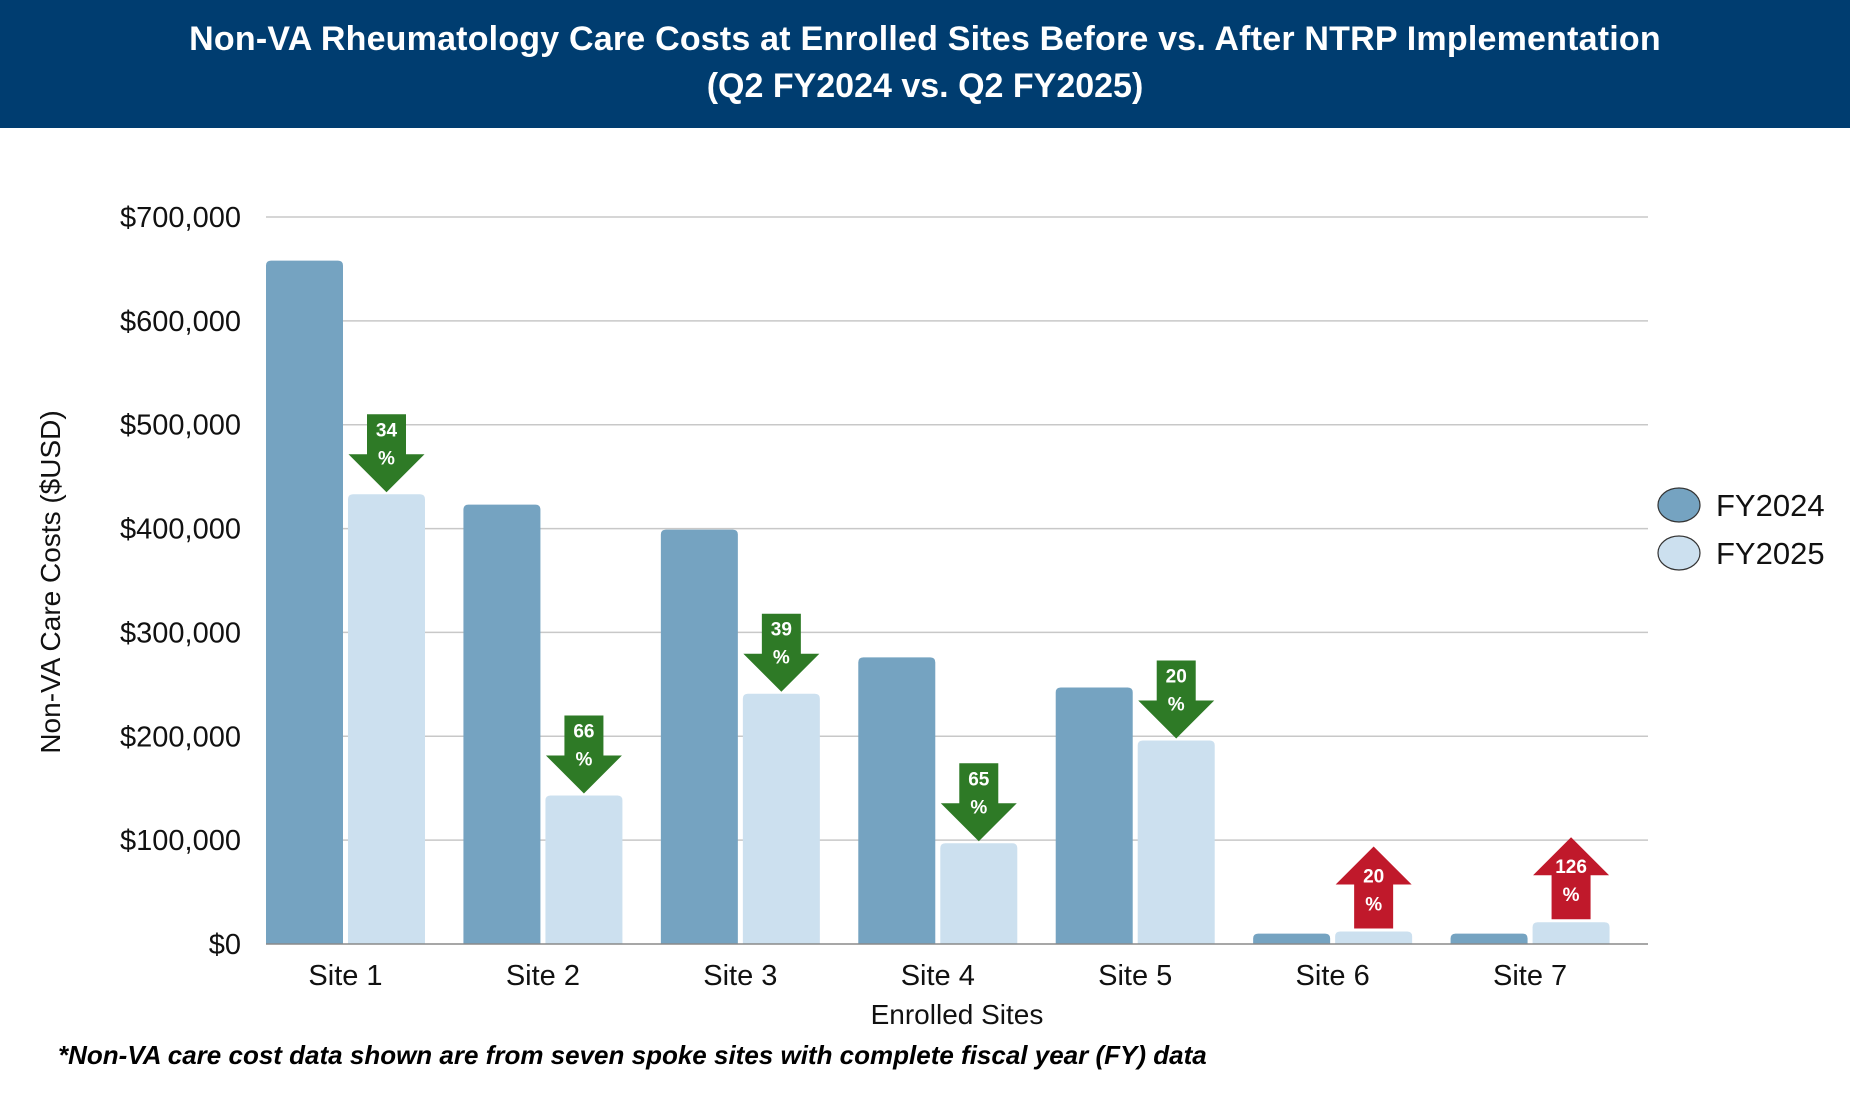 This screenshot has height=1110, width=1850. I want to click on decrease-arrow: 34%, so click(386, 453).